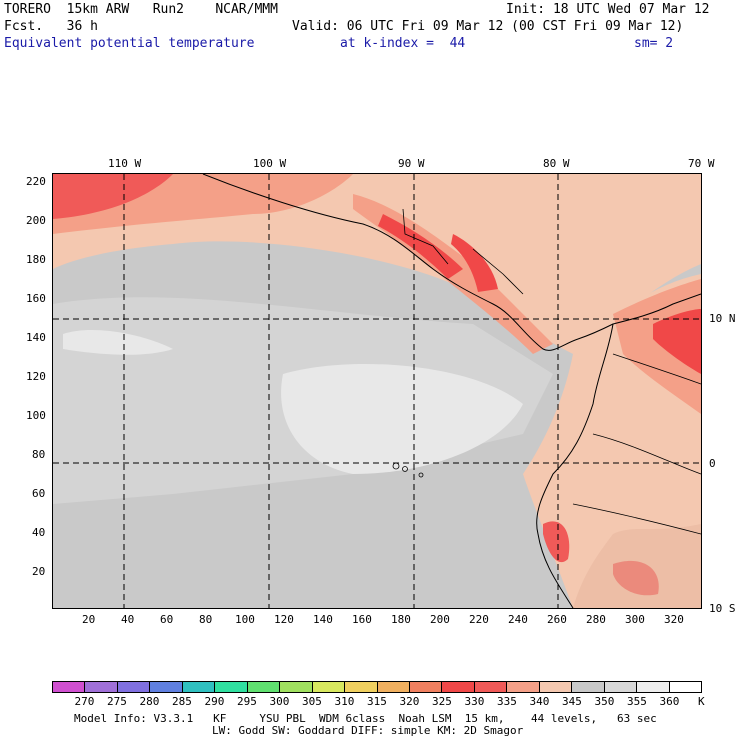 Image resolution: width=740 pixels, height=740 pixels. I want to click on colorbar-label: 325, so click(442, 701).